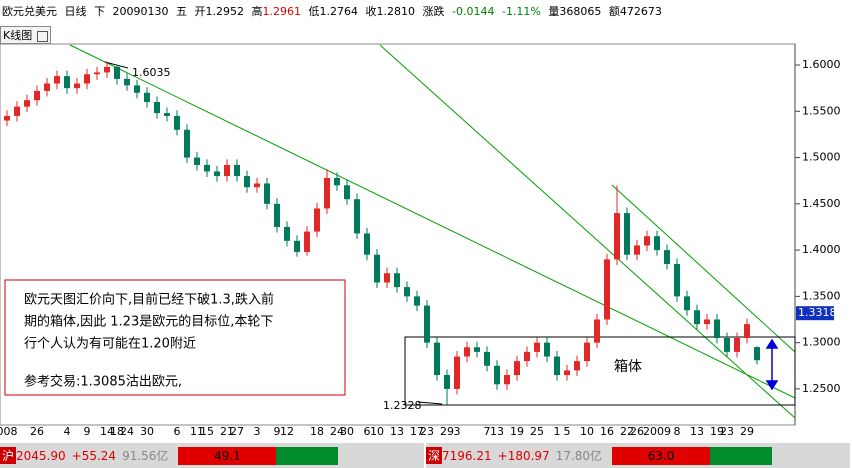 Image resolution: width=852 pixels, height=468 pixels. I want to click on x-tick-label: 19, so click(717, 431).